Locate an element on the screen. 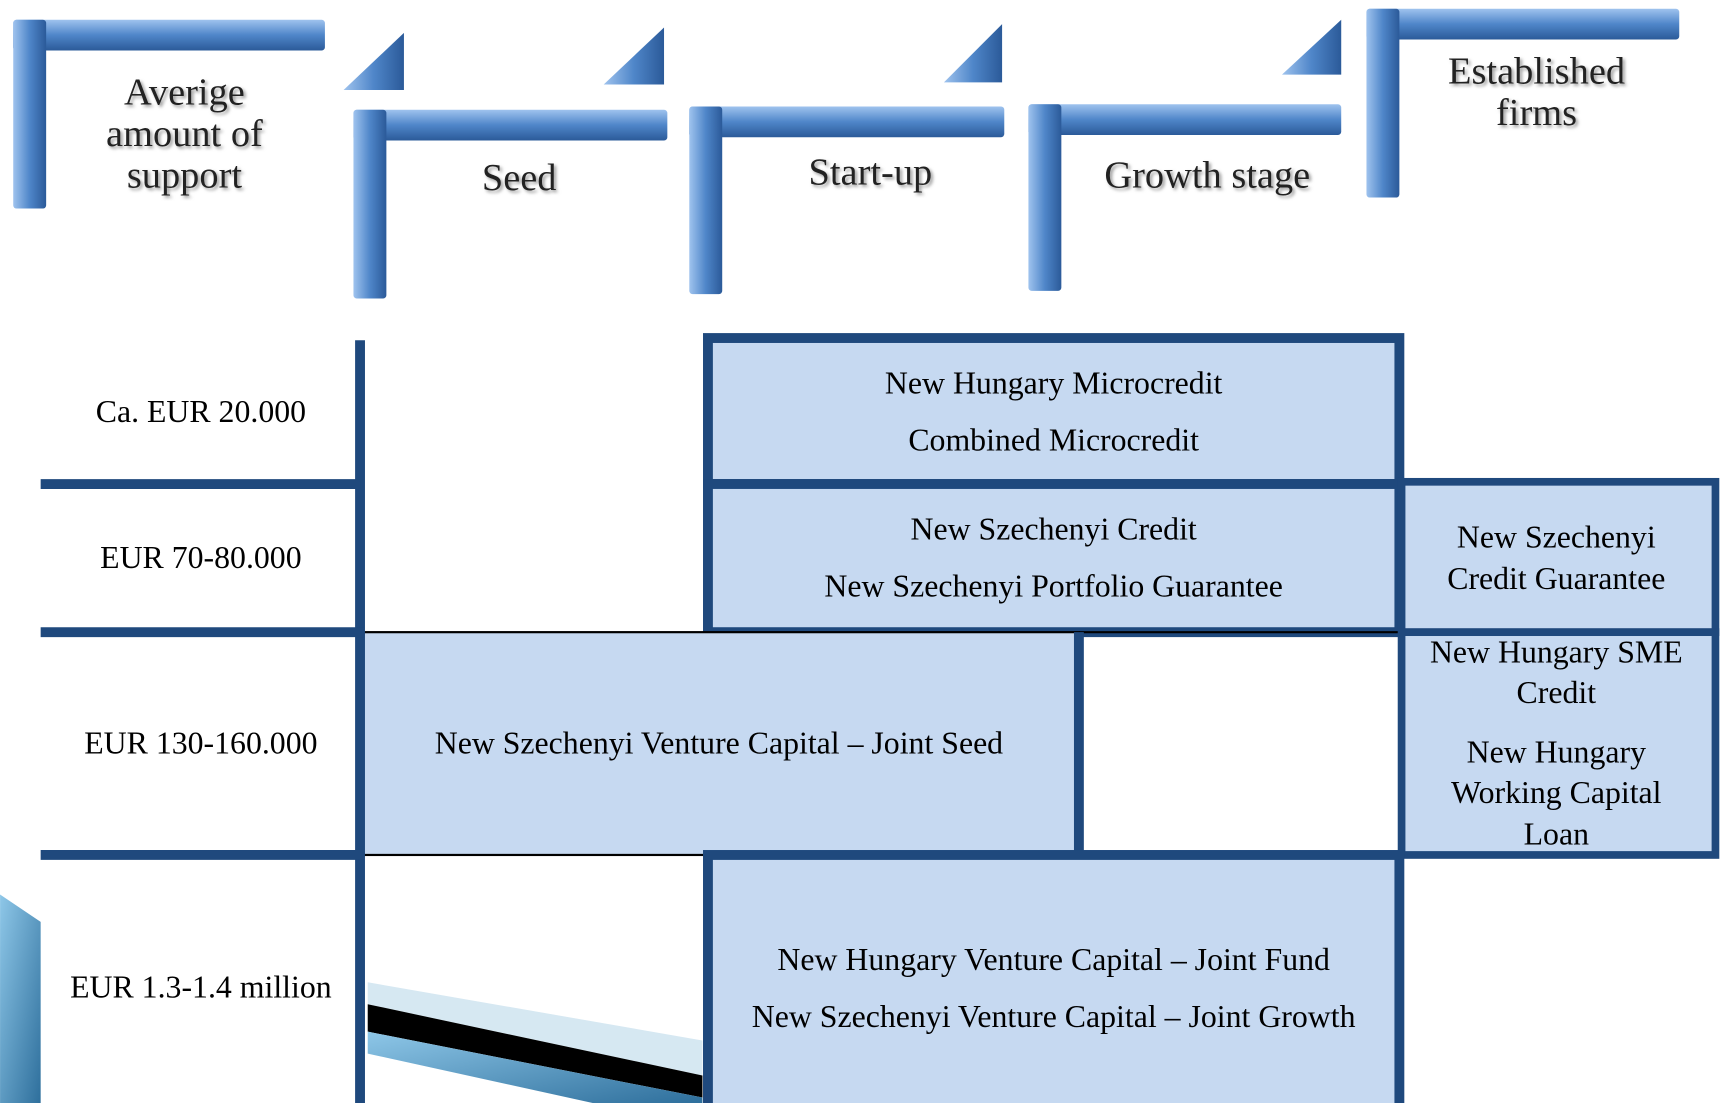 This screenshot has width=1721, height=1103. row-label: Ca. EUR 20.000 is located at coordinates (201, 411).